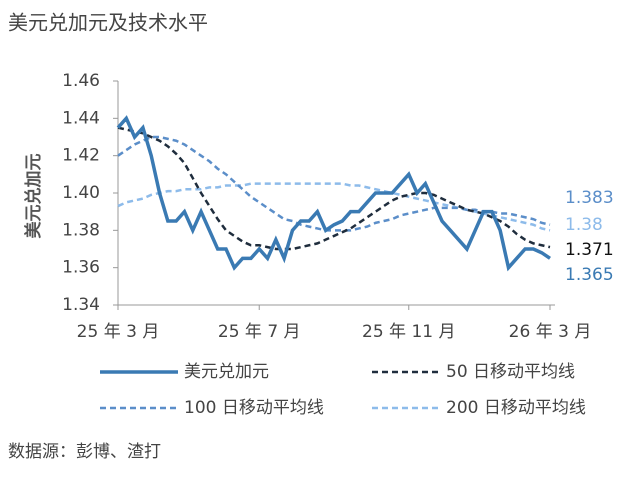  Describe the element at coordinates (510, 372) in the screenshot. I see `legend-label: 50 日移动平均线` at that location.